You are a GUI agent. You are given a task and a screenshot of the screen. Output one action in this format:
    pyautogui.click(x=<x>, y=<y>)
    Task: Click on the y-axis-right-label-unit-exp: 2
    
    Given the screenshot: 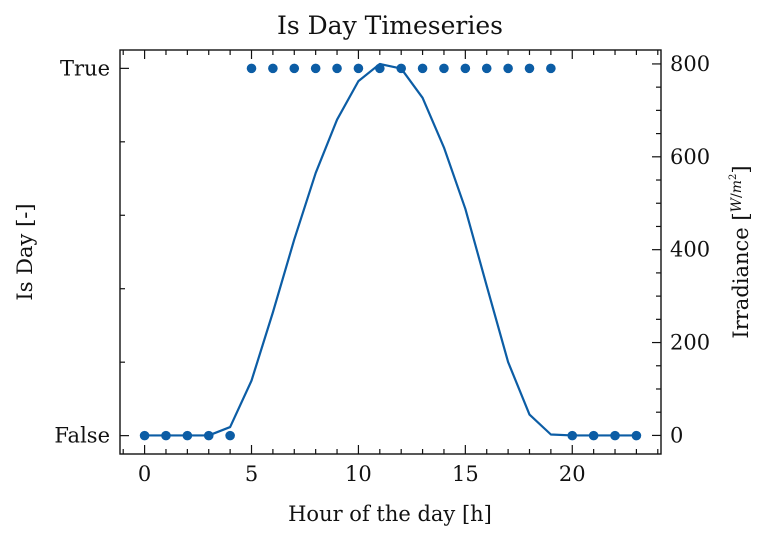 What is the action you would take?
    pyautogui.click(x=733, y=177)
    